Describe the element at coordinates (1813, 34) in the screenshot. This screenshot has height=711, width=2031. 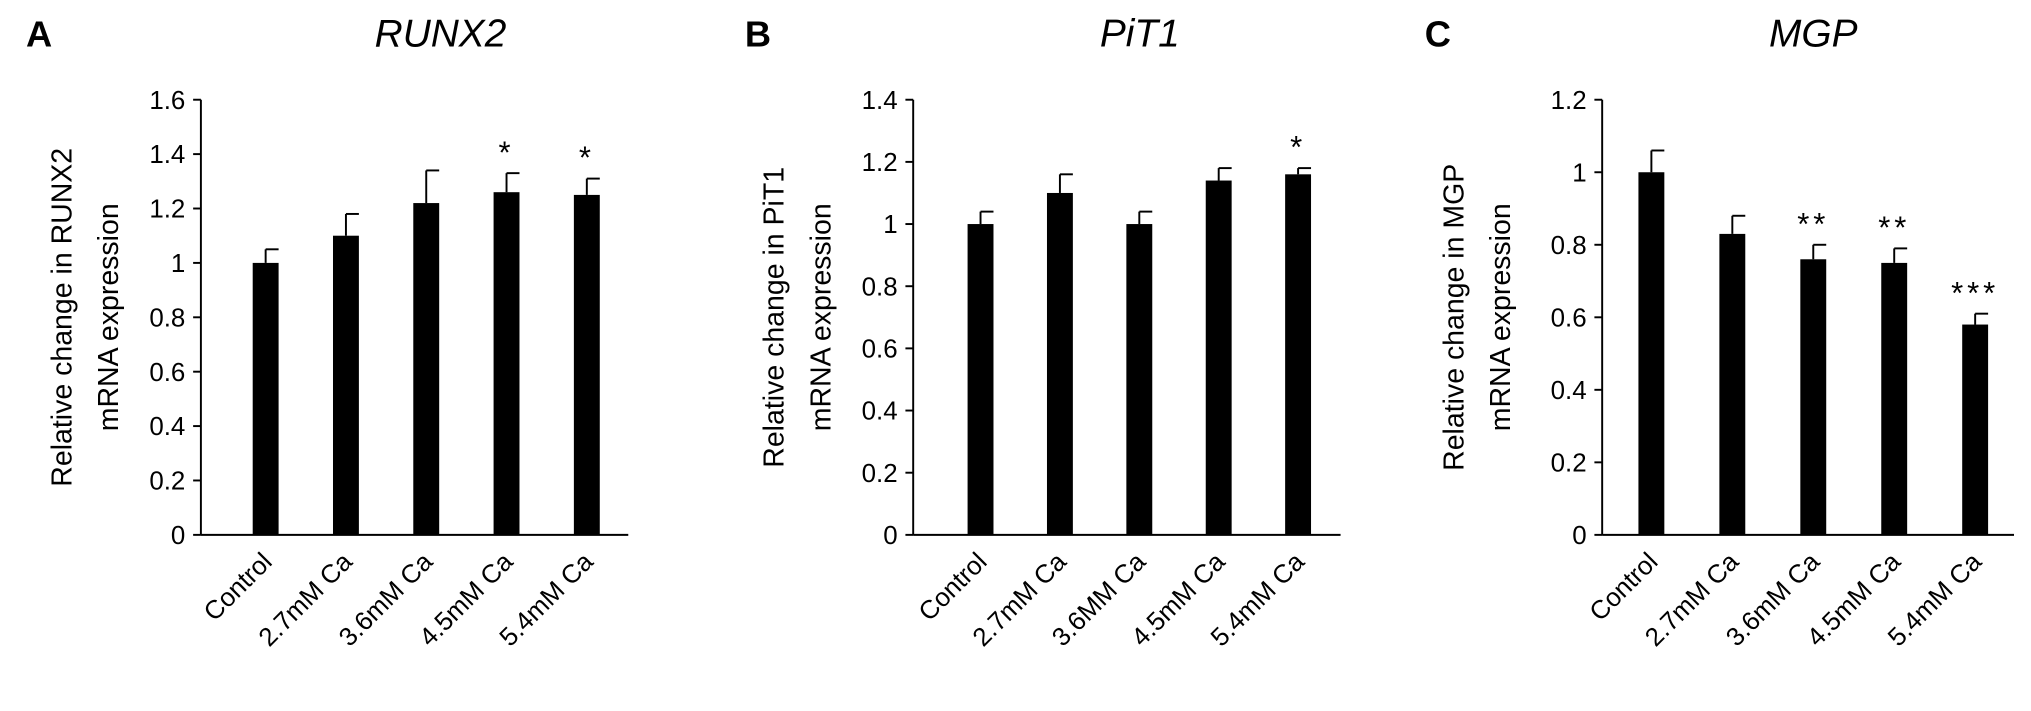
I see `chart-title: MGP` at that location.